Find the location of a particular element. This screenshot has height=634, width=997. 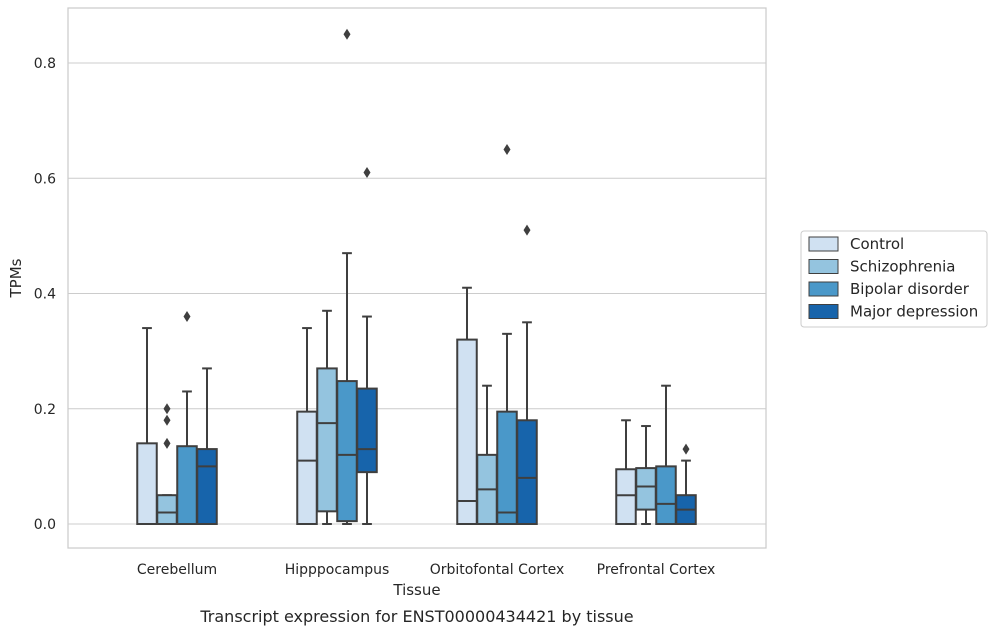

legend-label: Major depression is located at coordinates (914, 312).